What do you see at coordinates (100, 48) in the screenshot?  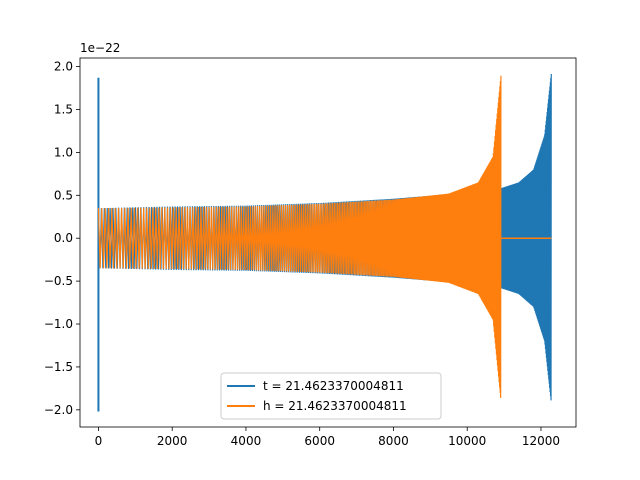 I see `y-offset-text: 1e−22` at bounding box center [100, 48].